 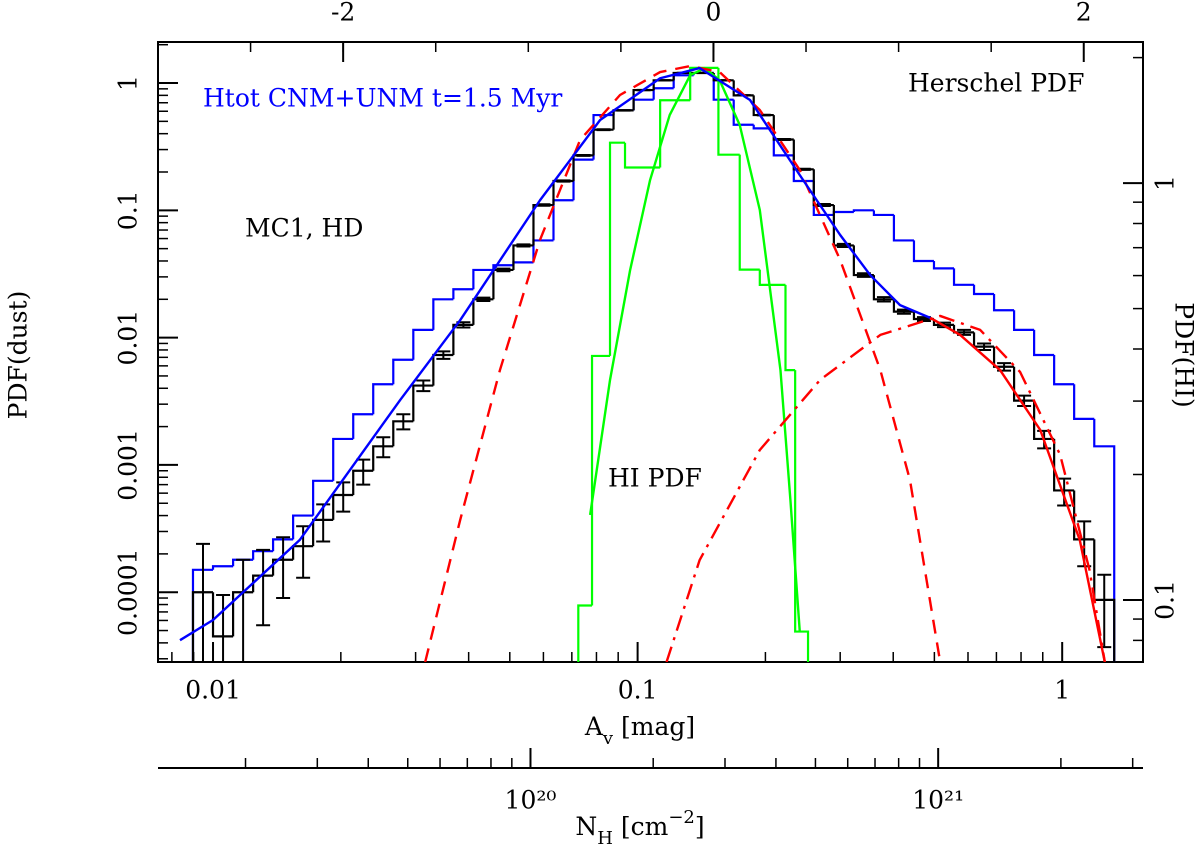 What do you see at coordinates (128, 338) in the screenshot?
I see `y-tick-label: 0.01` at bounding box center [128, 338].